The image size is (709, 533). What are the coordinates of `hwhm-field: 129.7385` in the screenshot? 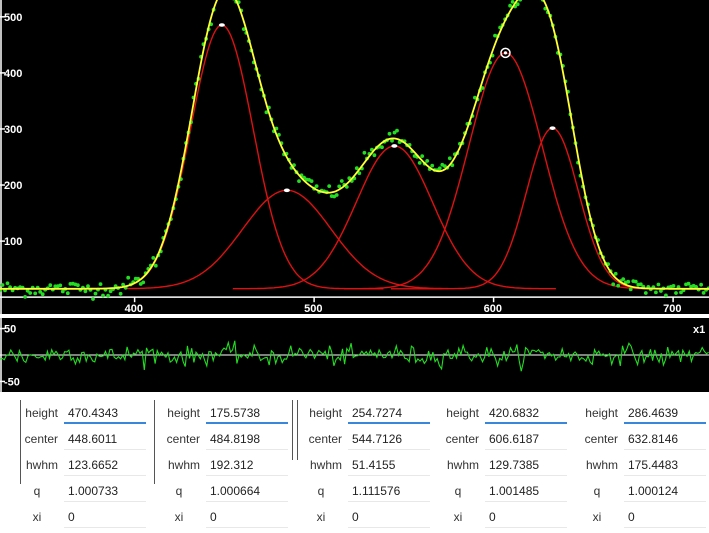 It's located at (526, 465).